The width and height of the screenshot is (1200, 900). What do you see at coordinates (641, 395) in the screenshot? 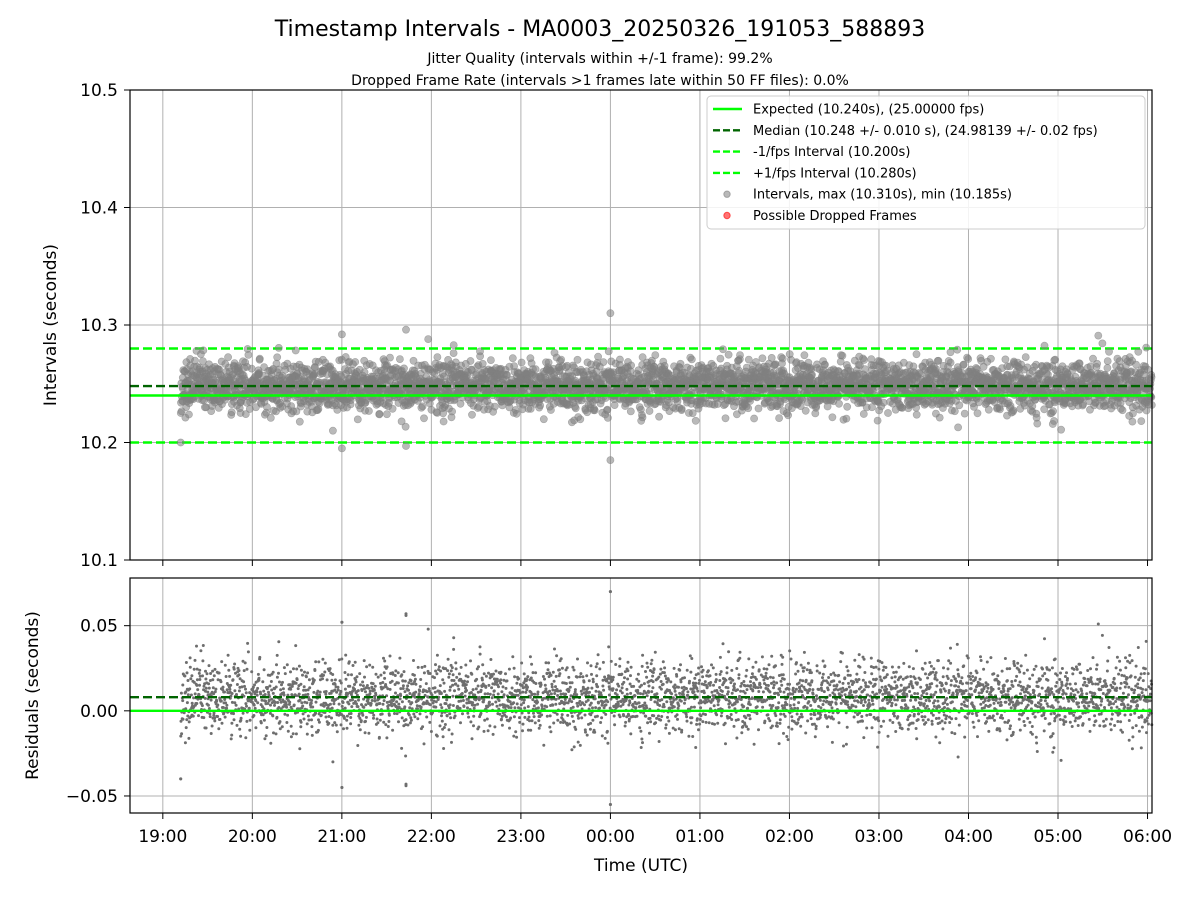
I see `intervals-reference-lines` at bounding box center [641, 395].